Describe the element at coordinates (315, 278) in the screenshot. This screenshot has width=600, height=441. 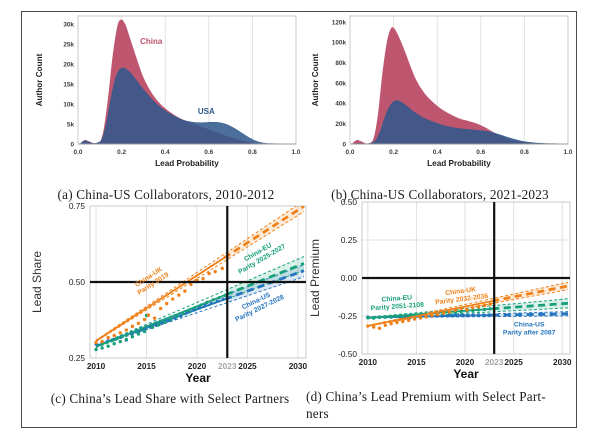
I see `y-axis-title: Lead Premium` at that location.